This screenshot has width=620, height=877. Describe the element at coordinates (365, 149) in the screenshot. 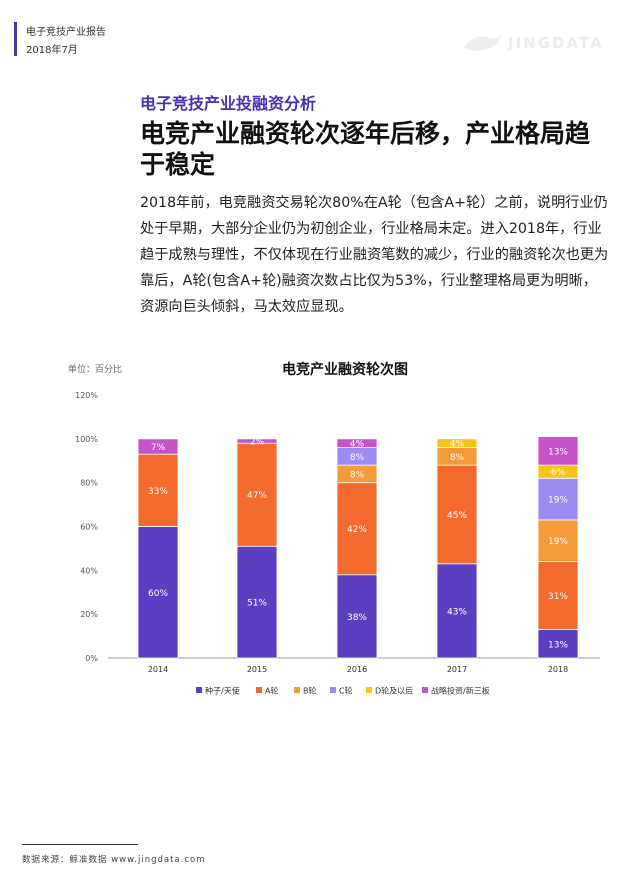

I see `page-title: 电竞产业融资轮次逐年后移，产业格局趋于稳定` at that location.